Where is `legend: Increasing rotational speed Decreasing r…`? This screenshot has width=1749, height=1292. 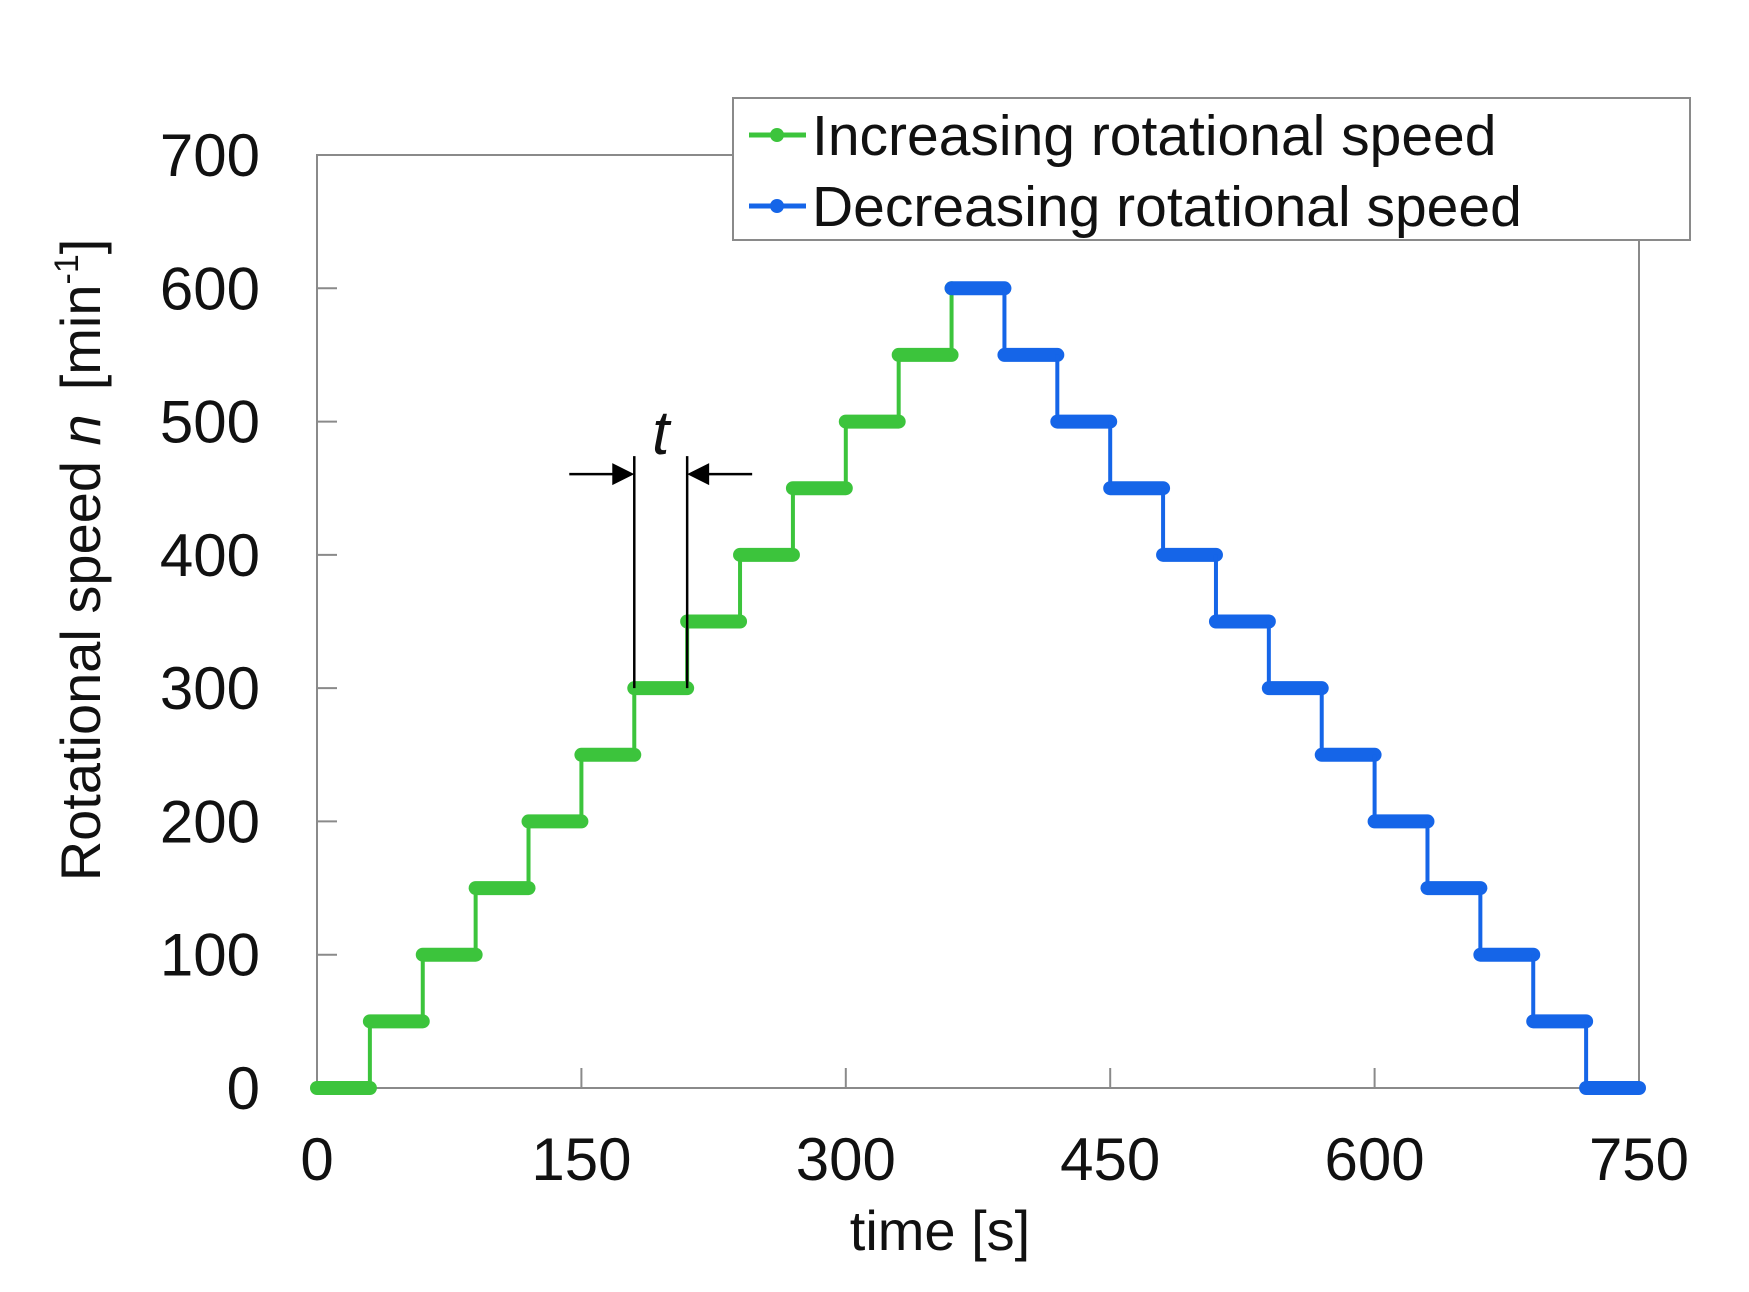 legend: Increasing rotational speed Decreasing r… is located at coordinates (1211, 169).